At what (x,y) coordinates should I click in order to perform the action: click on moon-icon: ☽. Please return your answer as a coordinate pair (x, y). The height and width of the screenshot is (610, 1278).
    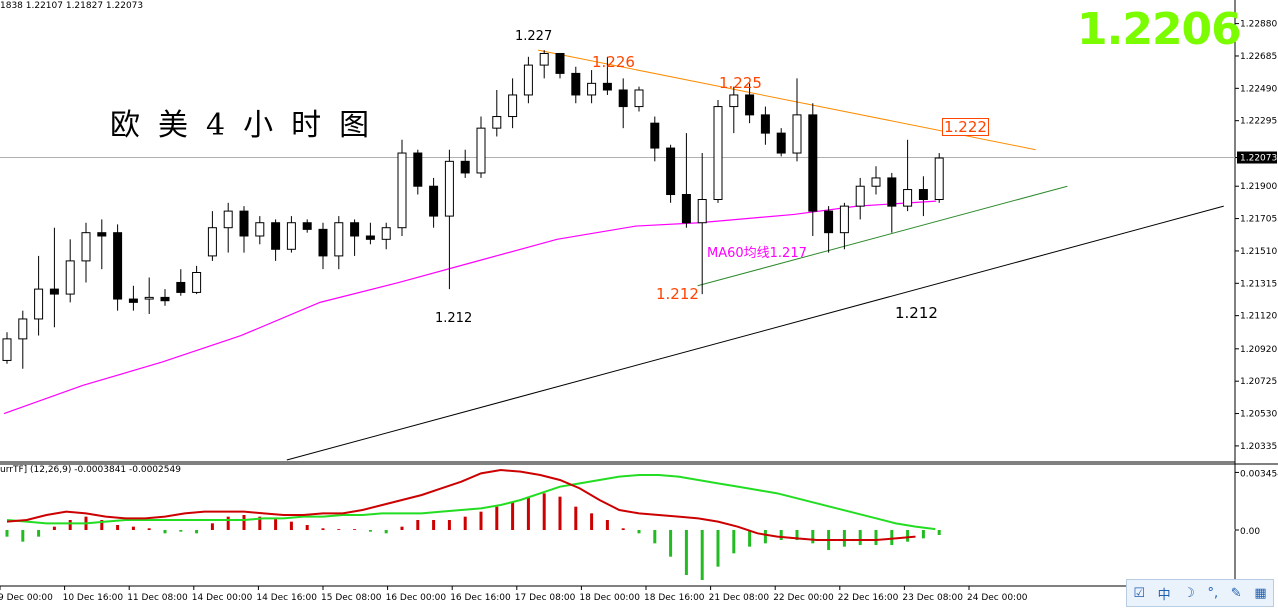
    Looking at the image, I should click on (1189, 593).